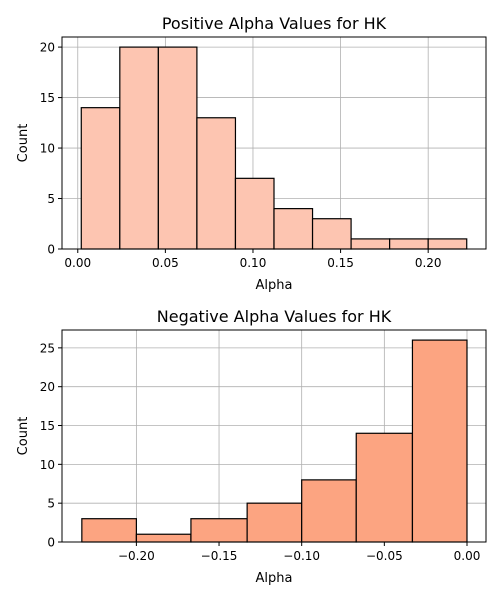 Image resolution: width=500 pixels, height=600 pixels. What do you see at coordinates (384, 556) in the screenshot?
I see `chart-2-xtick-label-3: −0.05` at bounding box center [384, 556].